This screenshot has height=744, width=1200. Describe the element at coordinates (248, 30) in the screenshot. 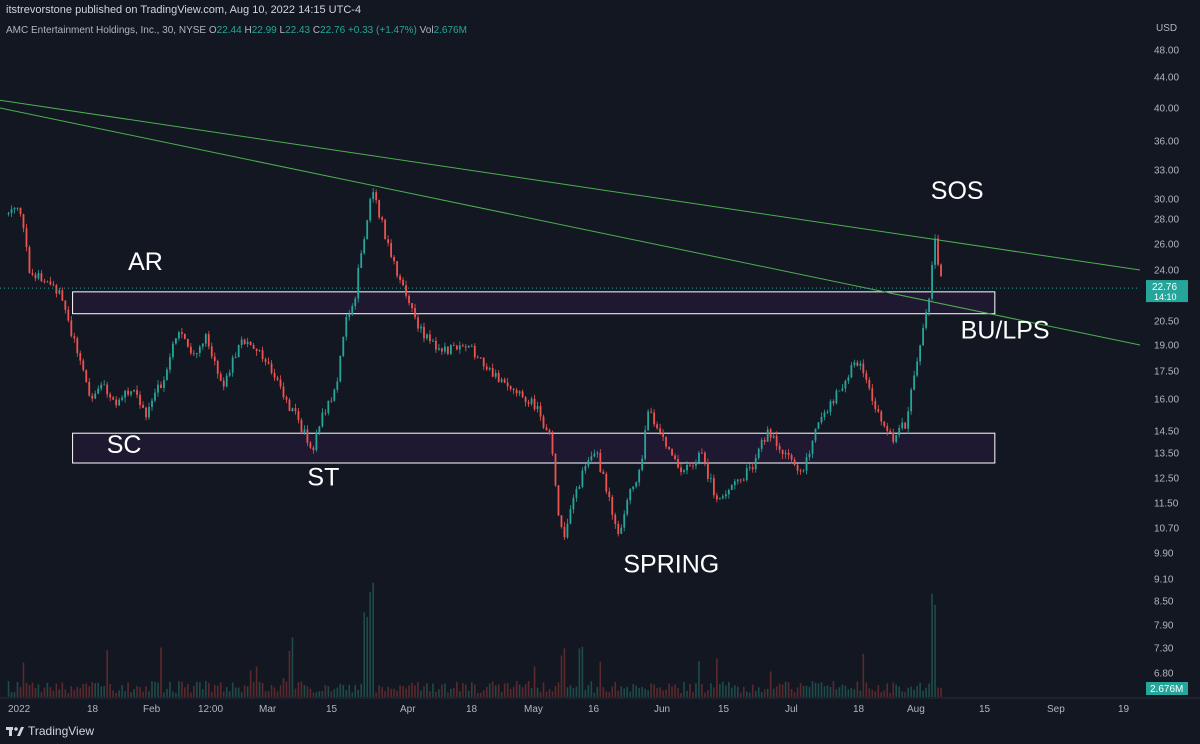

I see `high-label: H` at that location.